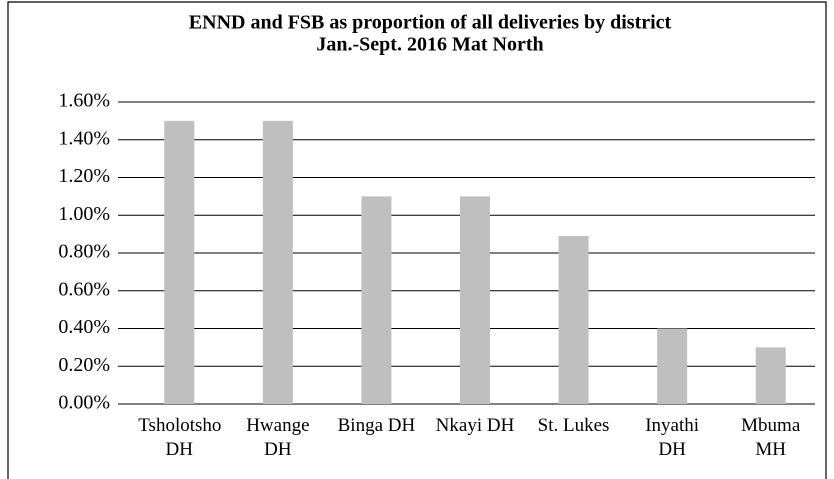 The height and width of the screenshot is (479, 834). Describe the element at coordinates (84, 365) in the screenshot. I see `y-tick-label: 0.20%` at that location.